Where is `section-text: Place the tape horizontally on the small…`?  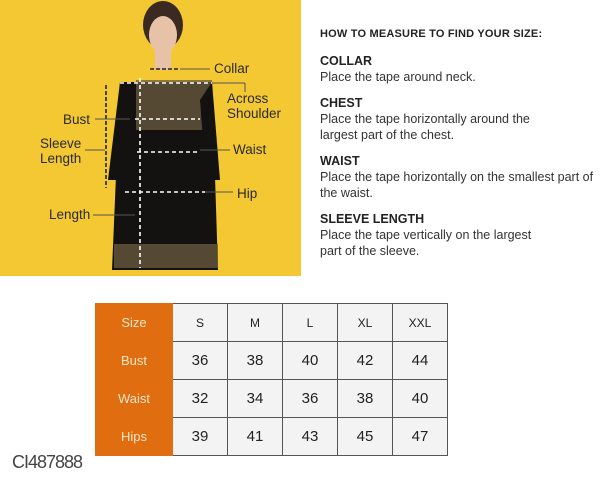
section-text: Place the tape horizontally on the small… is located at coordinates (457, 185).